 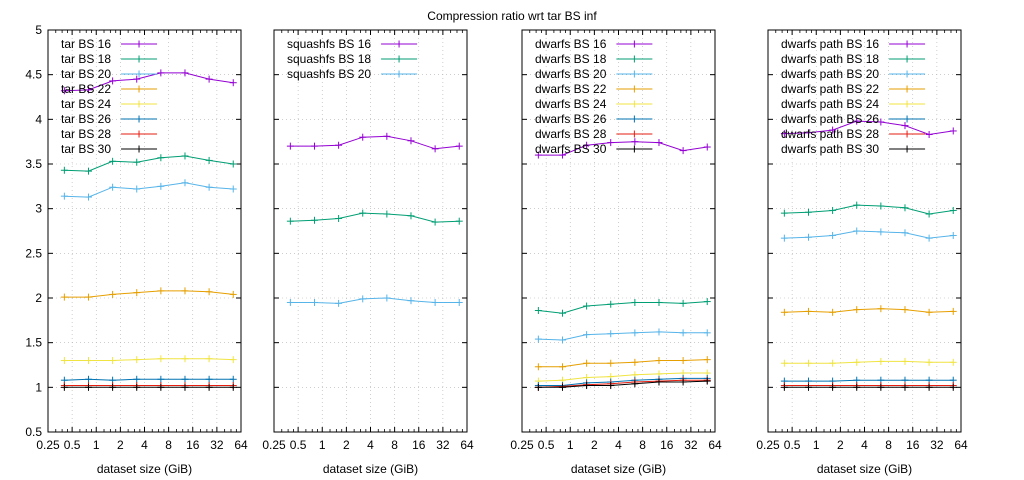 What do you see at coordinates (33, 75) in the screenshot?
I see `y-tick-label: 4.5` at bounding box center [33, 75].